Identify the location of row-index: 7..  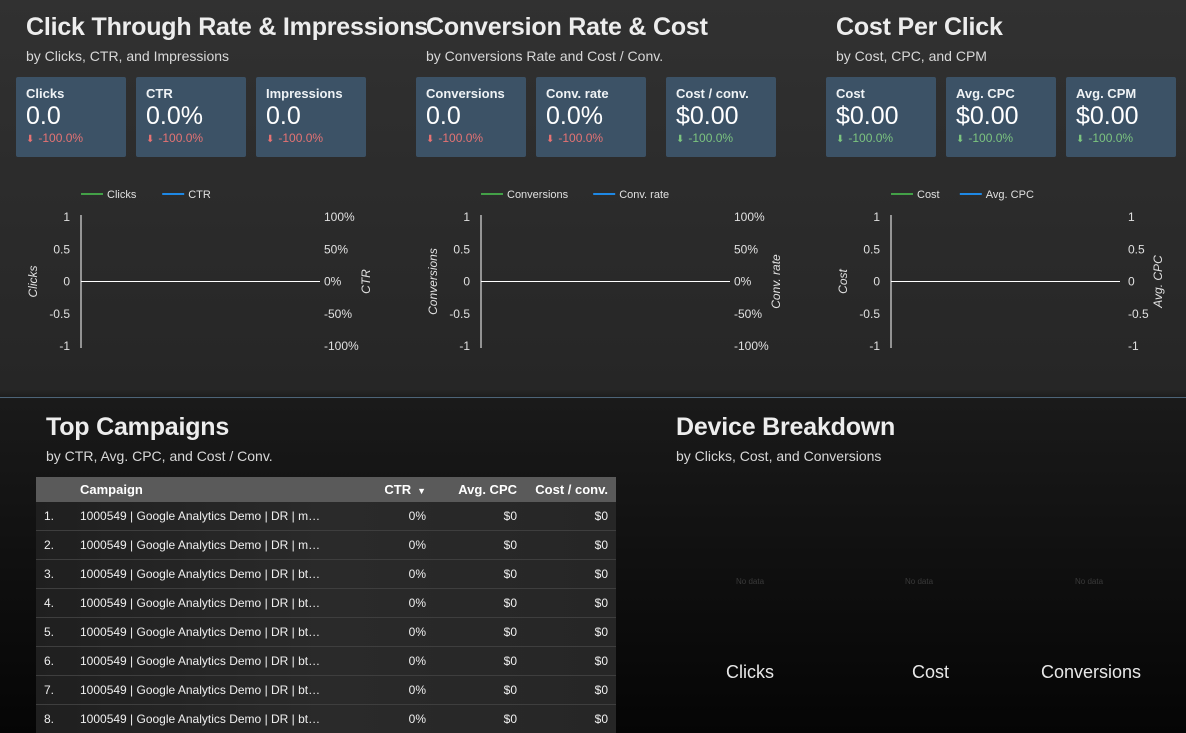
(49, 690).